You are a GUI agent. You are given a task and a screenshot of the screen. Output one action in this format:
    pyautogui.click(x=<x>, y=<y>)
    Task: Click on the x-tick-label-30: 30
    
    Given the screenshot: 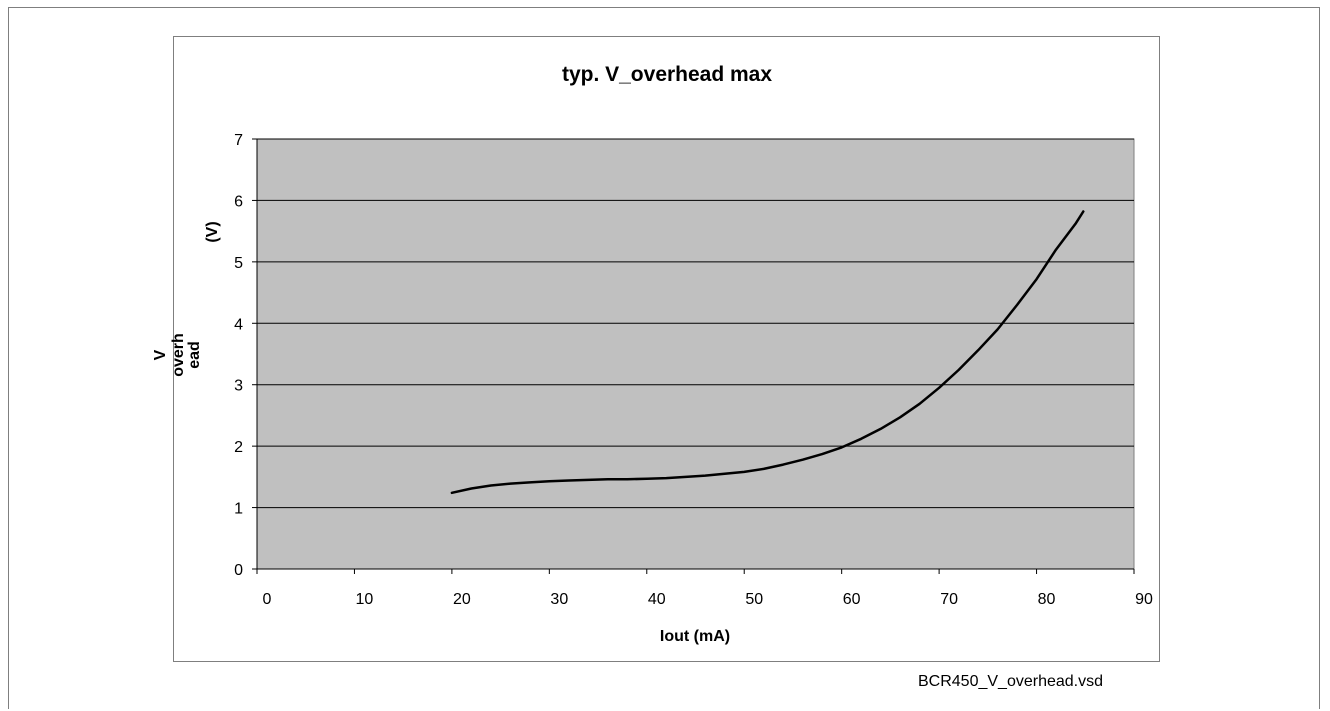 What is the action you would take?
    pyautogui.click(x=559, y=599)
    